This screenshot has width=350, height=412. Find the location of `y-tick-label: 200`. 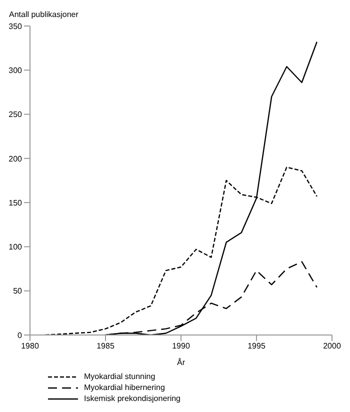

y-tick-label: 200 is located at coordinates (15, 159).